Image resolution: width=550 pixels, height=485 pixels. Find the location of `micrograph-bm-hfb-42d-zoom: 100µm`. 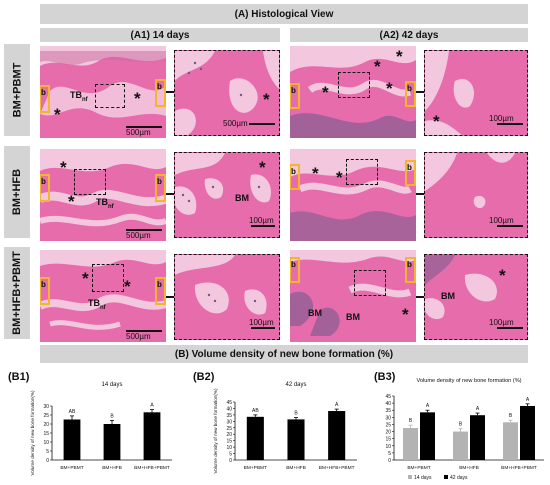

micrograph-bm-hfb-42d-zoom: 100µm is located at coordinates (476, 195).